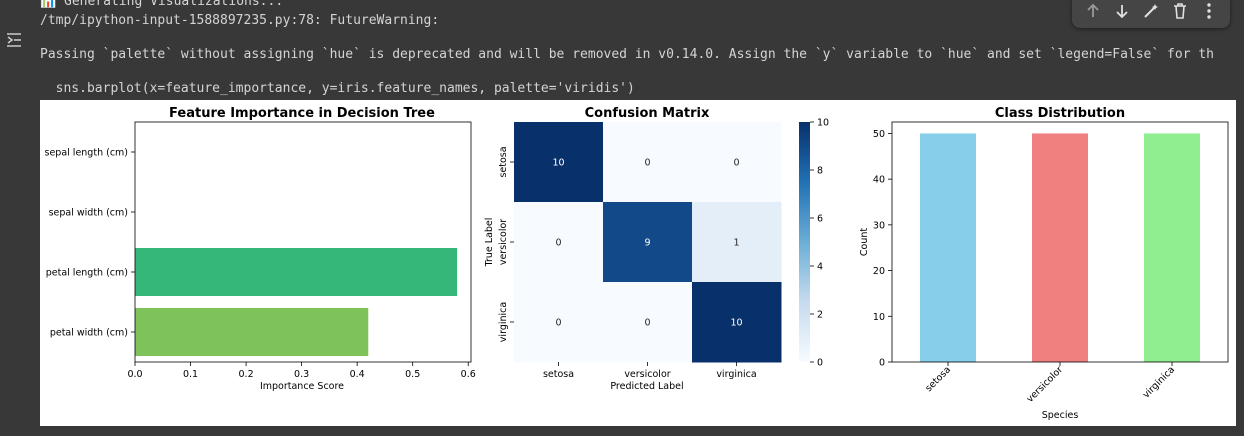  Describe the element at coordinates (88, 213) in the screenshot. I see `chart1-ytick-label: sepal width (cm)` at that location.